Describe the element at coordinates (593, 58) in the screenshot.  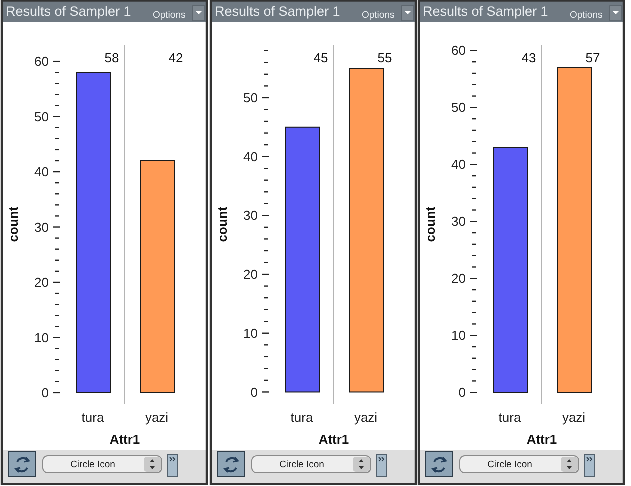
I see `annotation: 57` at that location.